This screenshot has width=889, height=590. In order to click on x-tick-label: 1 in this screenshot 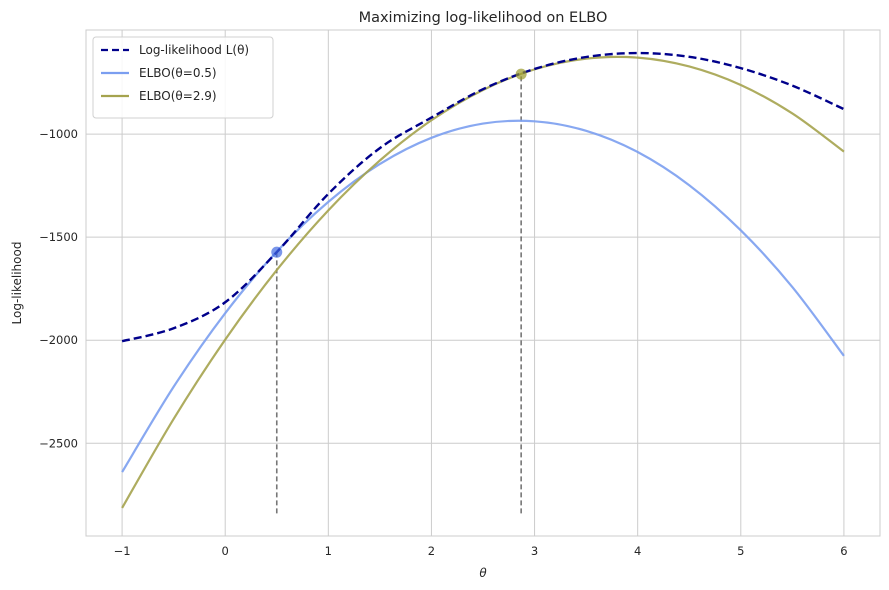, I will do `click(328, 551)`.